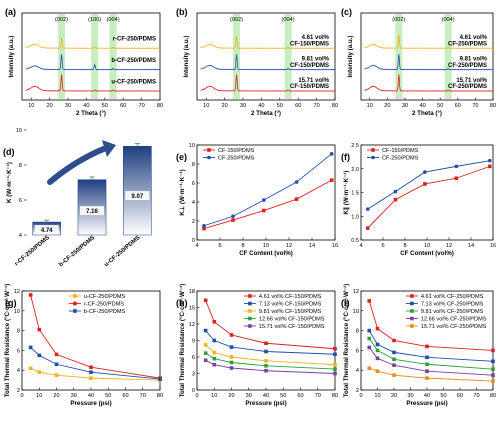 Image resolution: width=500 pixels, height=422 pixels. What do you see at coordinates (454, 327) in the screenshot?
I see `legend-label: 15.71 vol% CF-250/PDMS` at bounding box center [454, 327].